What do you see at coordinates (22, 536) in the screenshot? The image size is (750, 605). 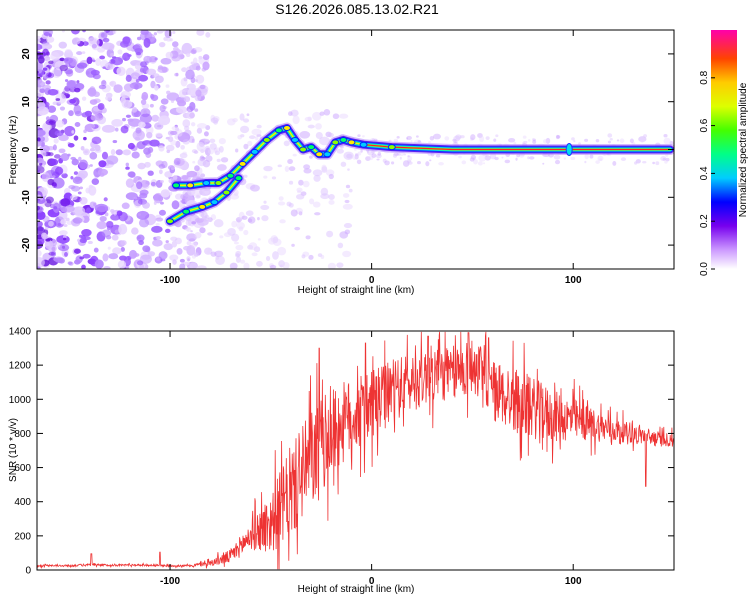 I see `y-tick-label: 200` at bounding box center [22, 536].